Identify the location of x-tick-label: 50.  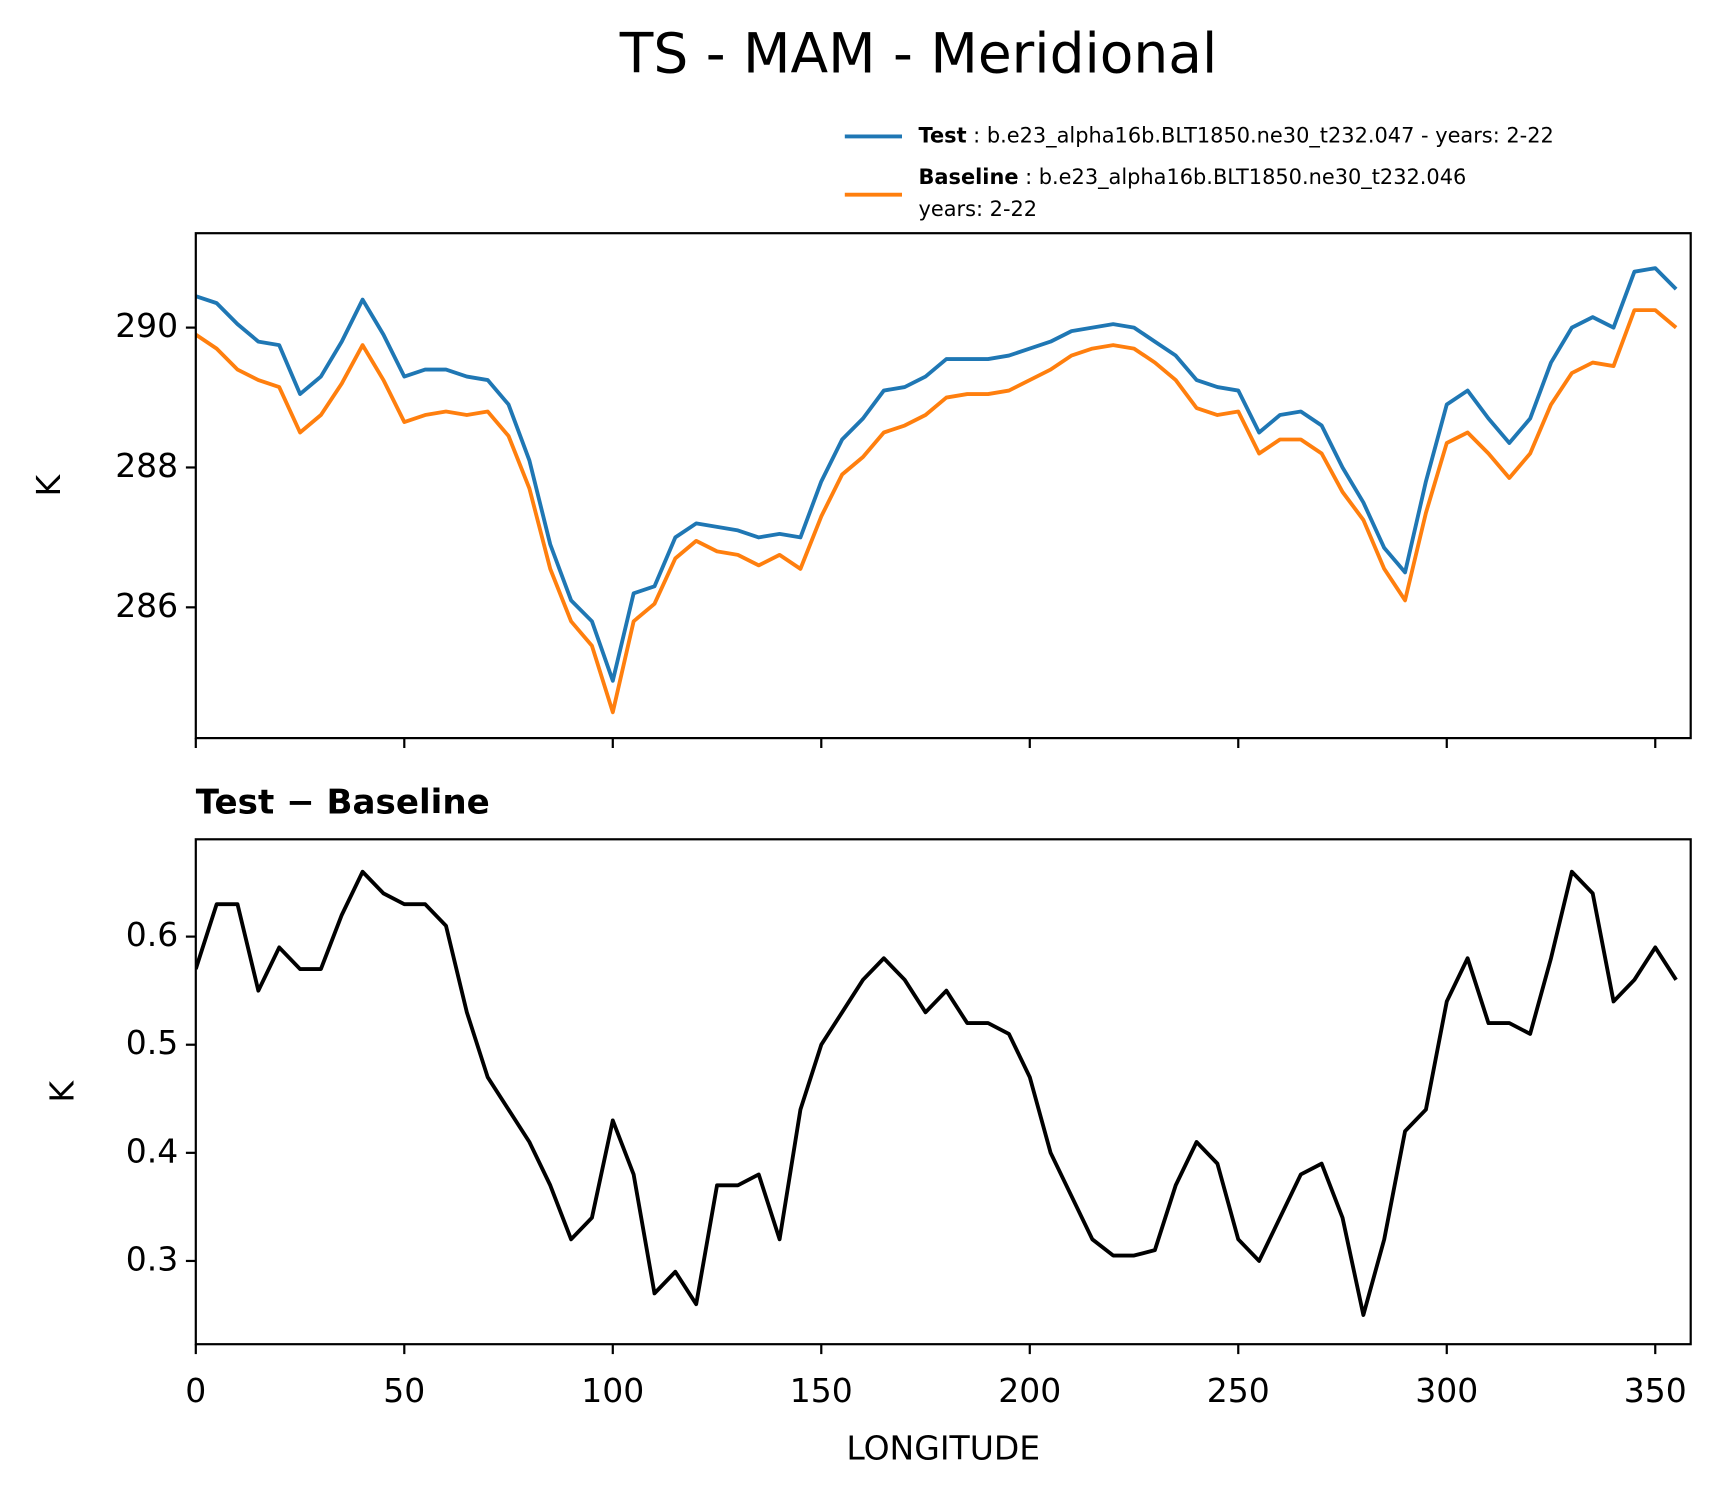
(404, 1390).